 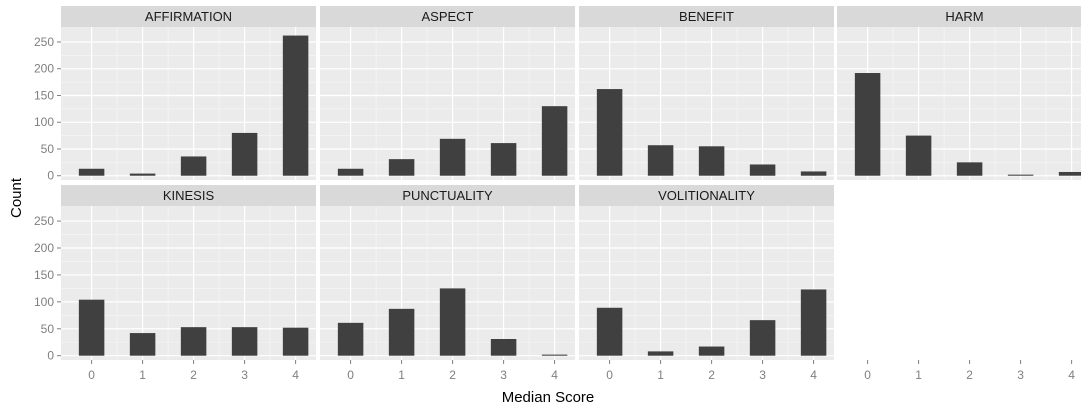 What do you see at coordinates (447, 272) in the screenshot?
I see `facet-panel-punctuality: PUNCTUALITY` at bounding box center [447, 272].